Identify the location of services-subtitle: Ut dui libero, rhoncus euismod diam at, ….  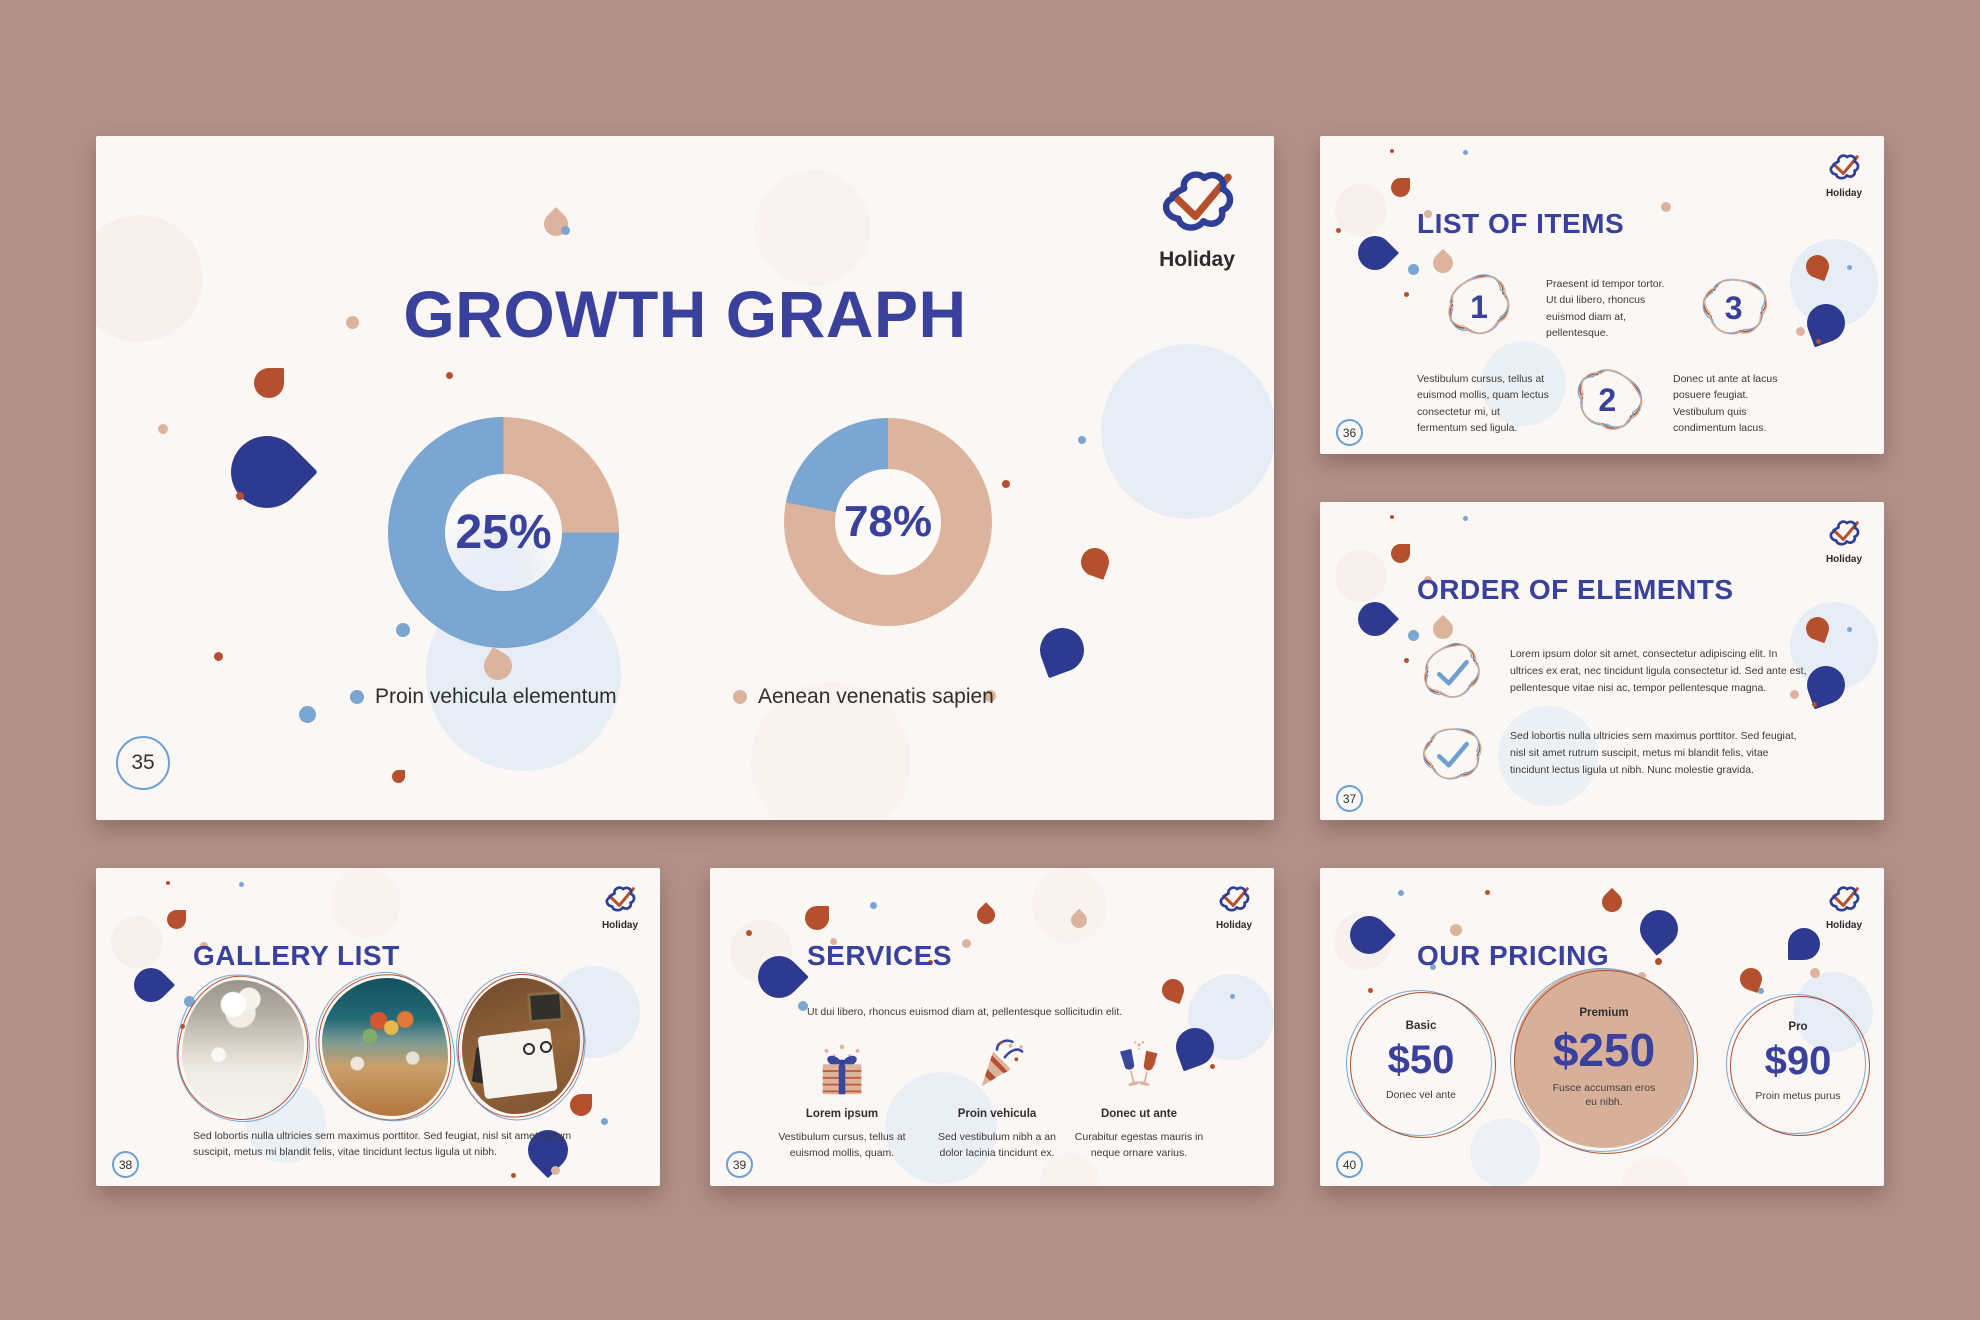
(965, 1012).